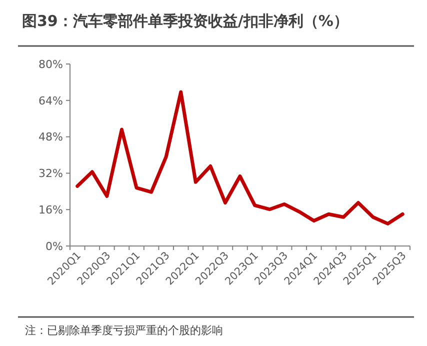  I want to click on y-tick-label: 0%, so click(54, 246).